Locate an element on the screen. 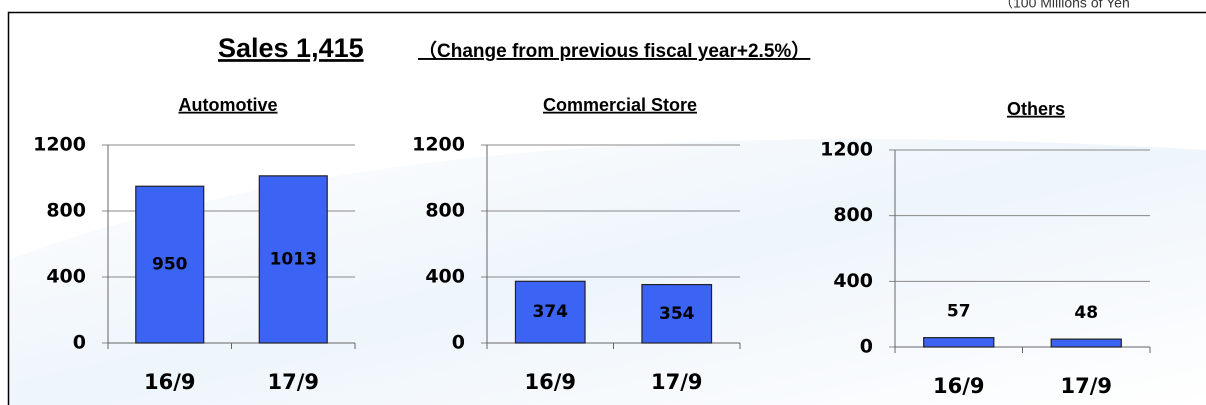  value-label: 374 is located at coordinates (551, 312).